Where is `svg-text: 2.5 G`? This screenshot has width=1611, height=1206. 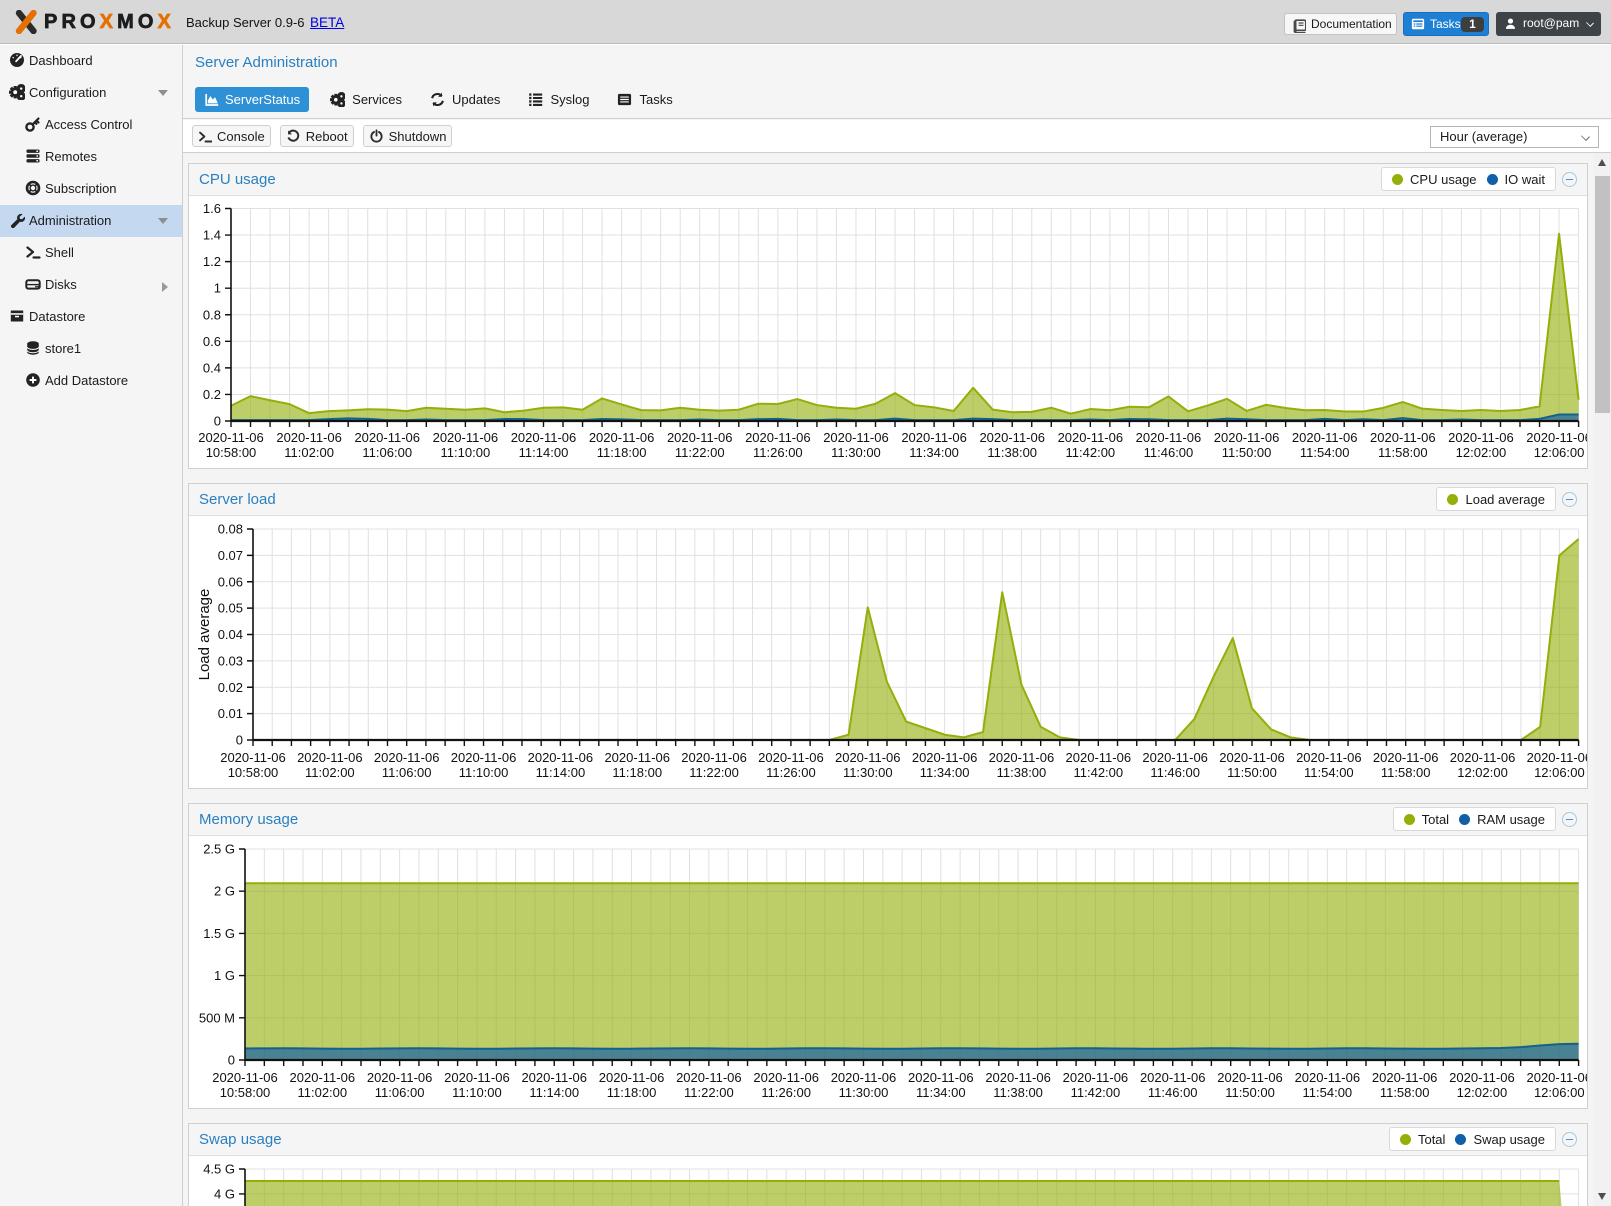
svg-text: 2.5 G is located at coordinates (219, 849).